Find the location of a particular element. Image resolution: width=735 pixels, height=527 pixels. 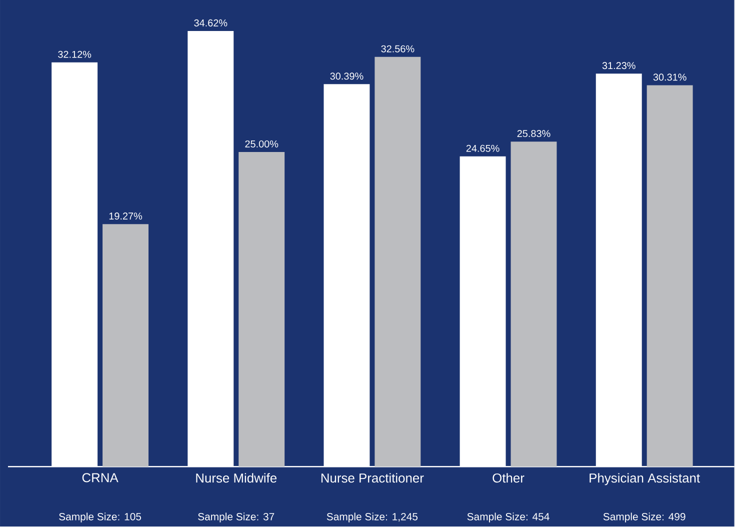

x-tick-label: Physician Assistant is located at coordinates (645, 479).